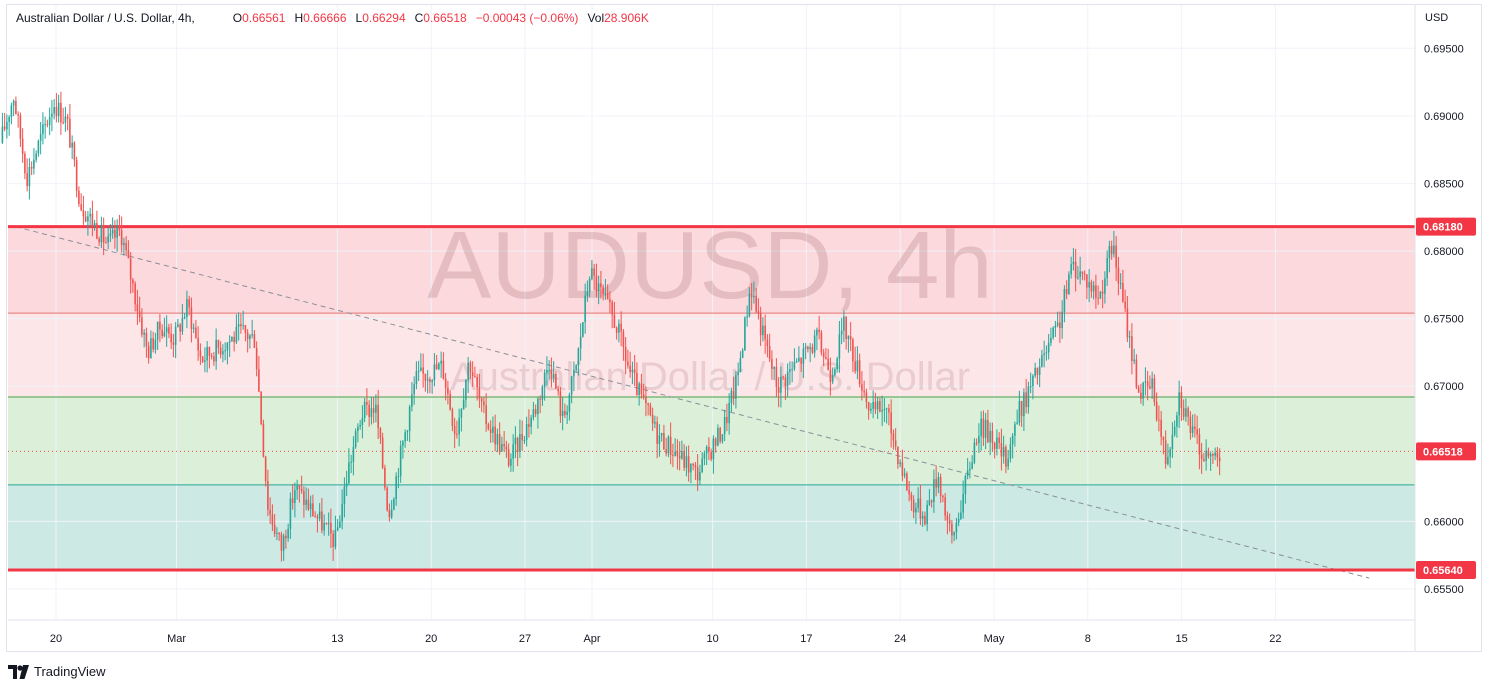 The image size is (1492, 693). What do you see at coordinates (1275, 639) in the screenshot?
I see `time-axis-label: 22` at bounding box center [1275, 639].